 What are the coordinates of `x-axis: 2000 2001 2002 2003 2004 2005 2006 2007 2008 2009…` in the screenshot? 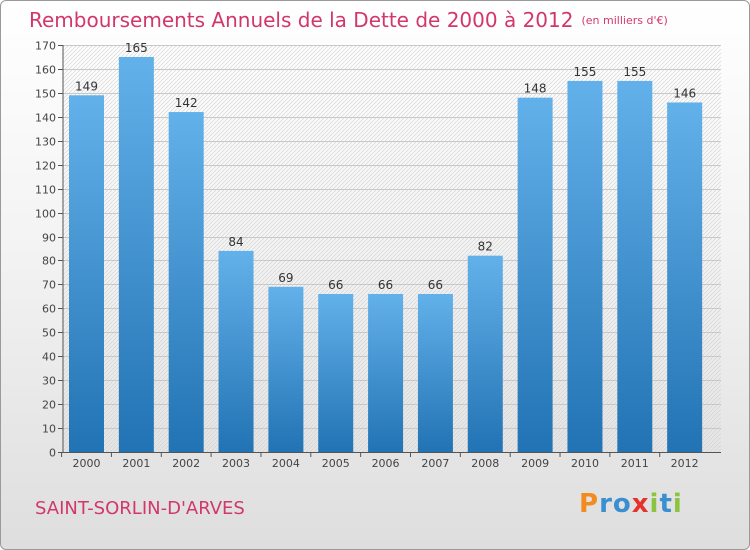 It's located at (391, 461).